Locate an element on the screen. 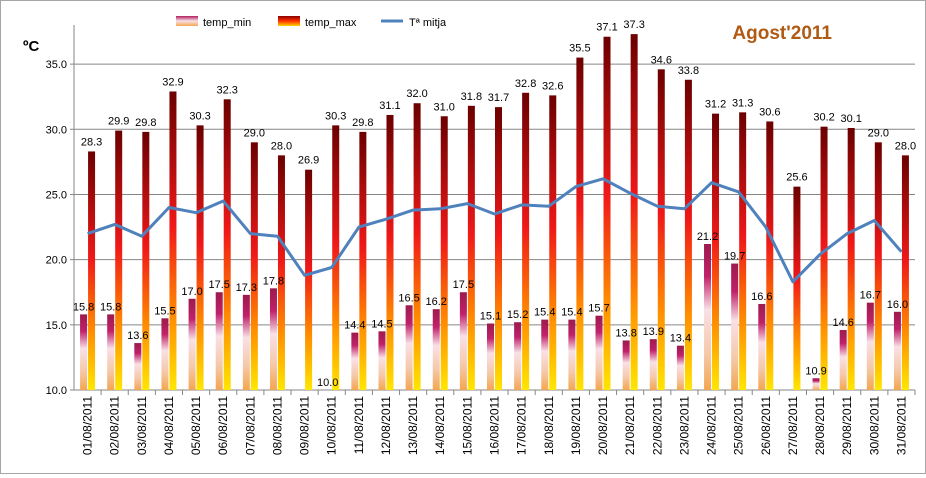 The width and height of the screenshot is (926, 478). data-label-temp-min: 15.2 is located at coordinates (517, 315).